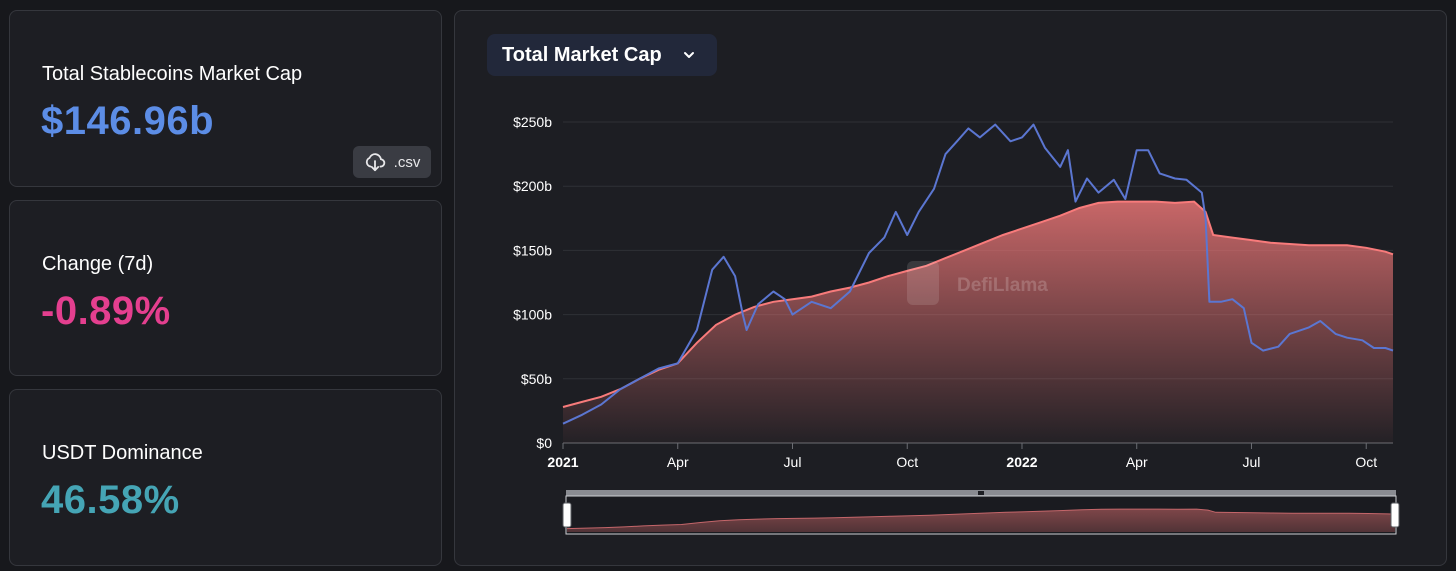 The width and height of the screenshot is (1456, 571). I want to click on stat-value: 46.58%, so click(110, 500).